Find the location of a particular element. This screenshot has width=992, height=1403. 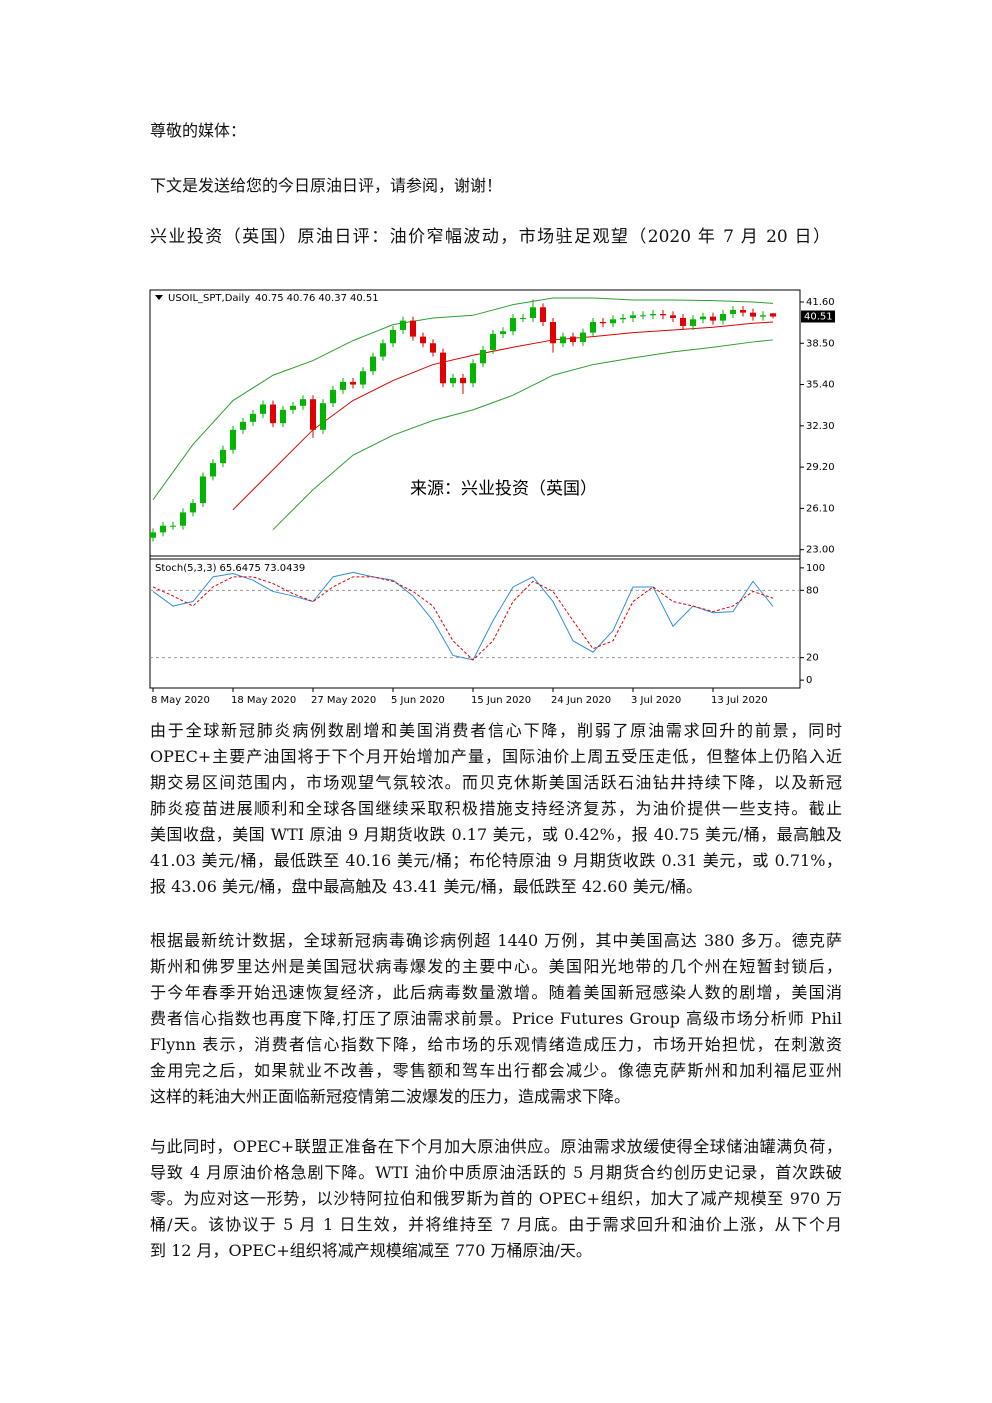

text-line: 肺炎疫苗进展顺利和全球各国继续采取积极措施支持经济复苏，为油价提供一些支持。截止 is located at coordinates (496, 808).